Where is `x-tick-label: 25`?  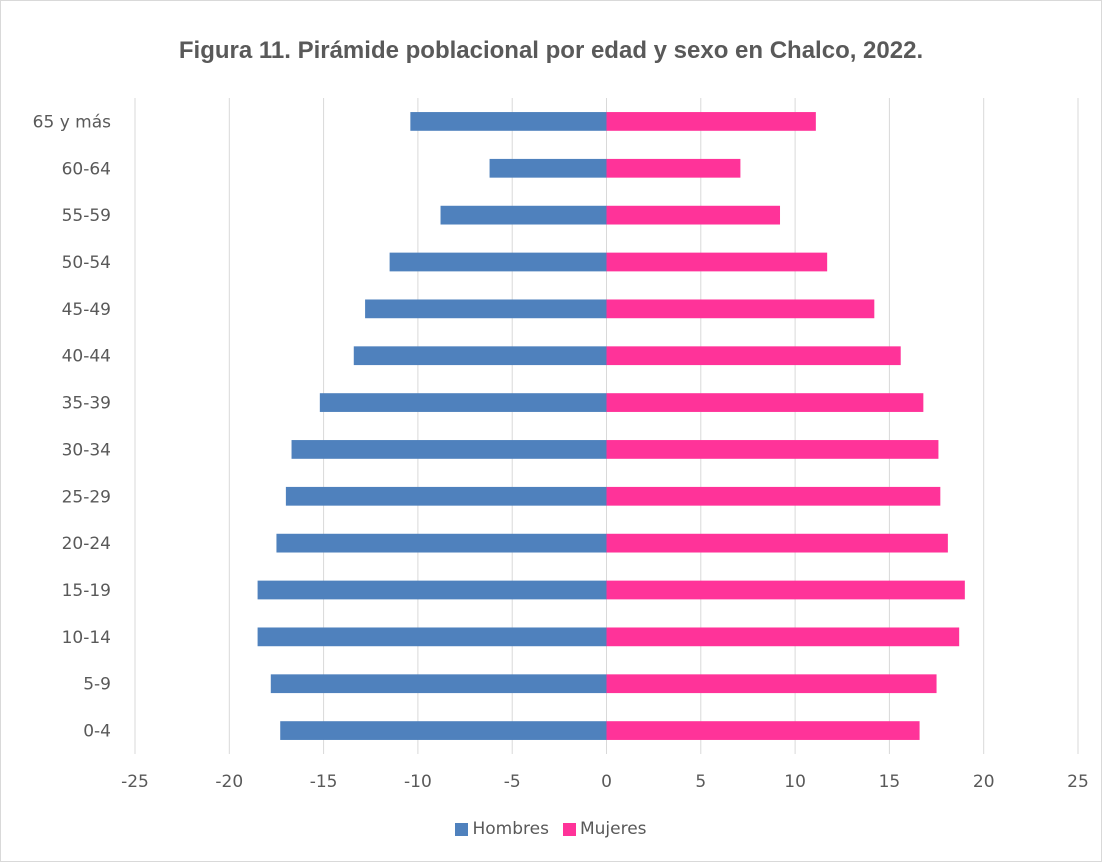 x-tick-label: 25 is located at coordinates (1078, 782).